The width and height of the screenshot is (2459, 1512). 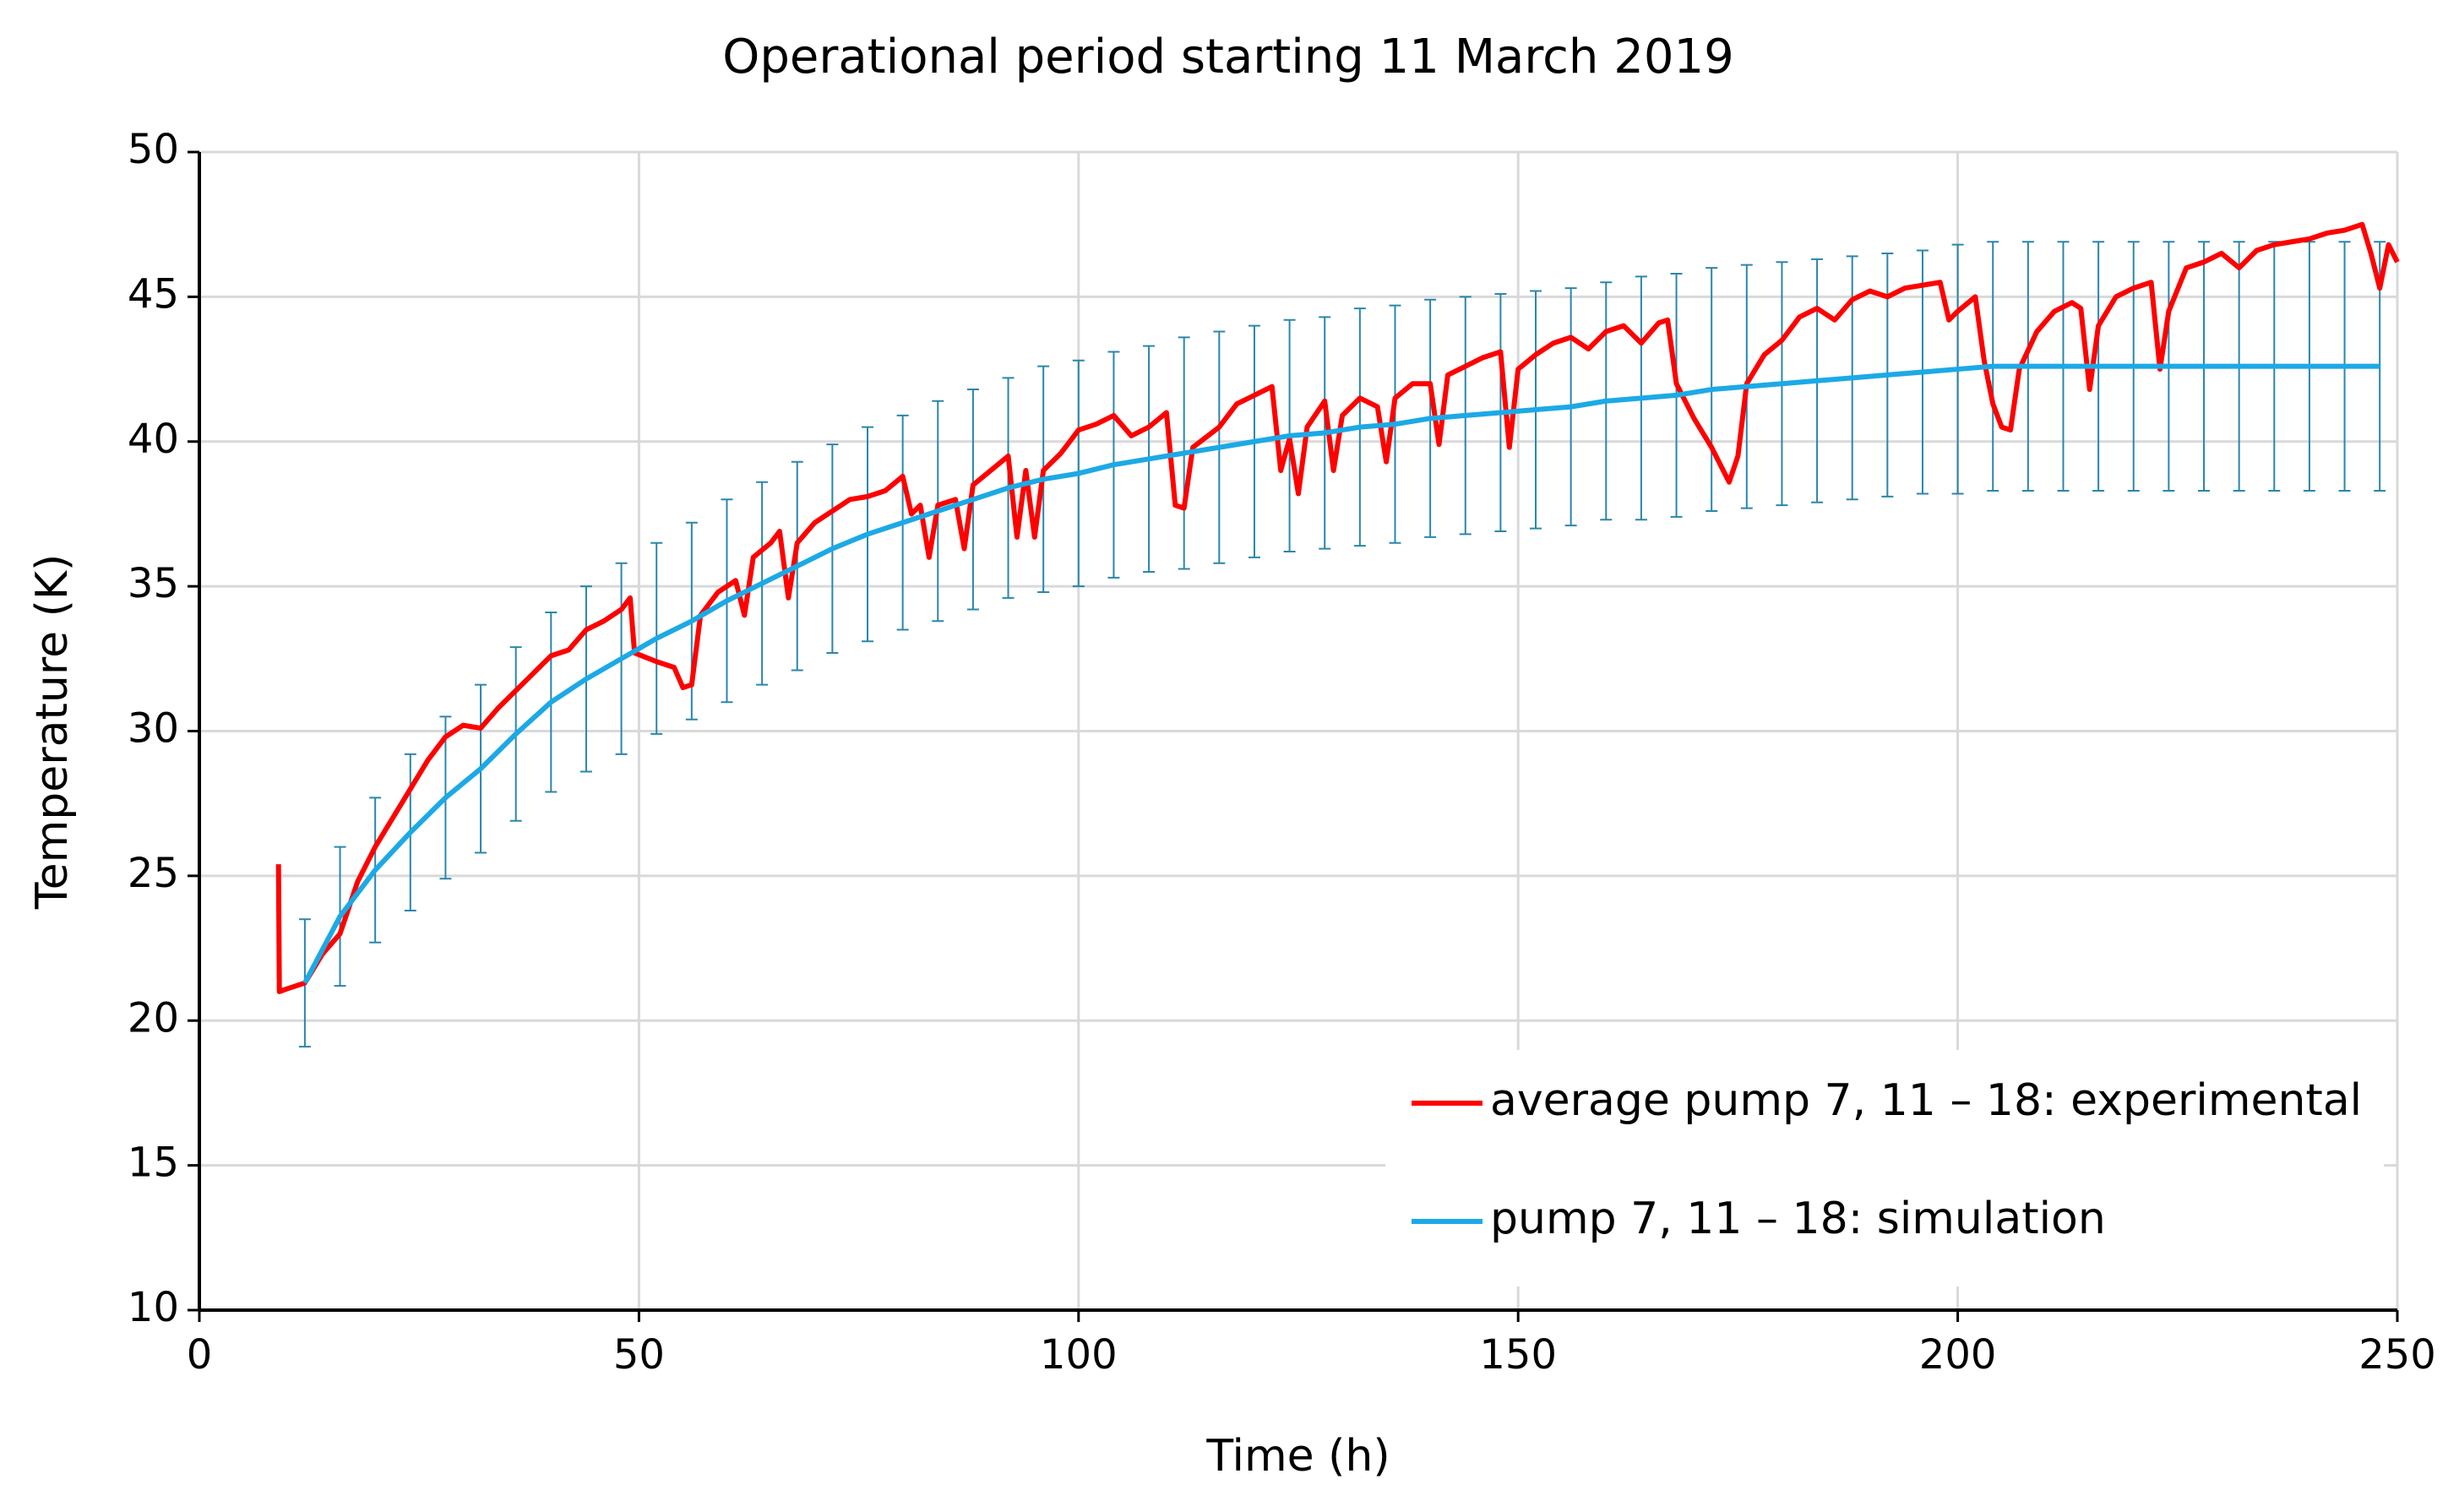 What do you see at coordinates (1518, 1355) in the screenshot?
I see `x-tick-label: 150` at bounding box center [1518, 1355].